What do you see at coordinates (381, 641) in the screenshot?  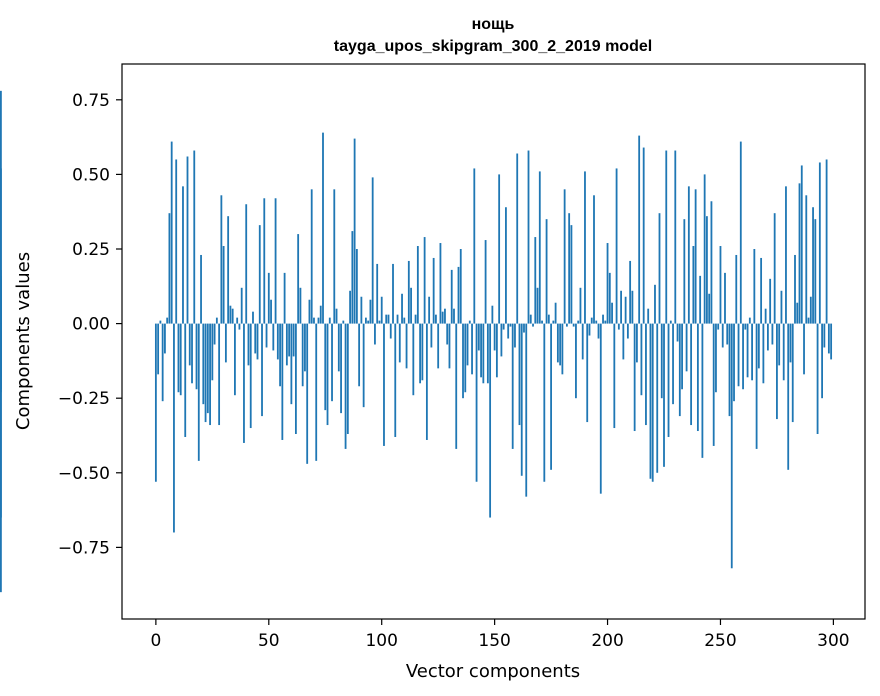 I see `x-tick-label: 100` at bounding box center [381, 641].